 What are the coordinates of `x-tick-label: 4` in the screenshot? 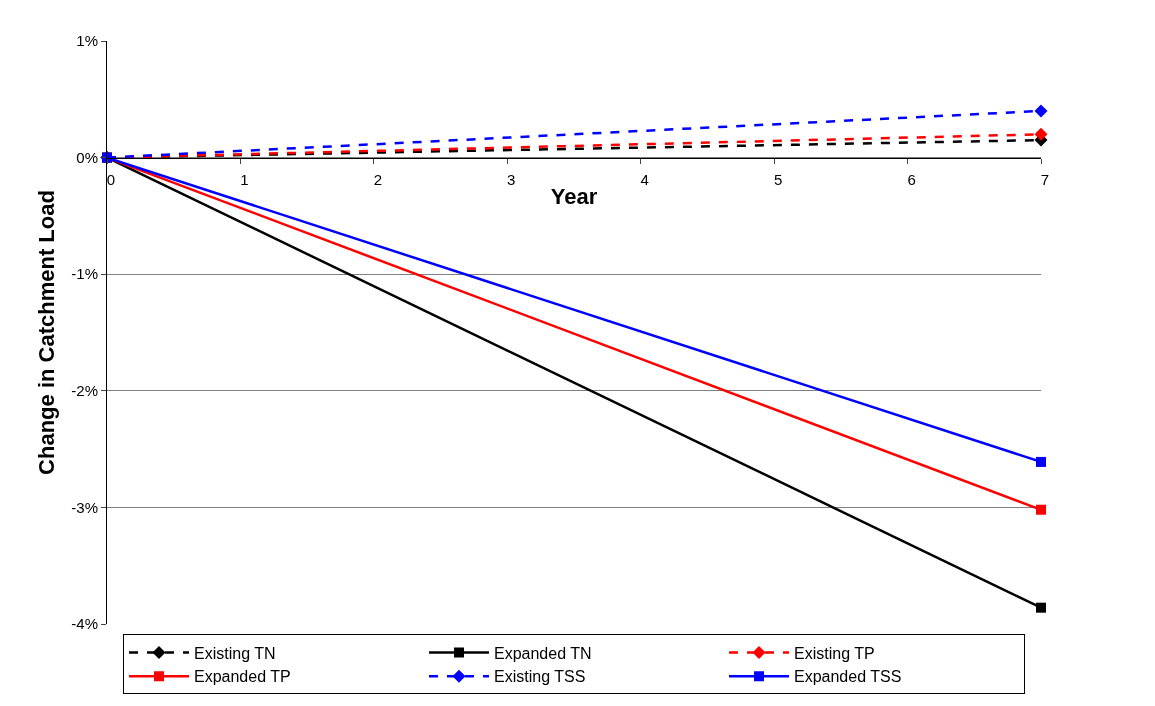 It's located at (644, 179).